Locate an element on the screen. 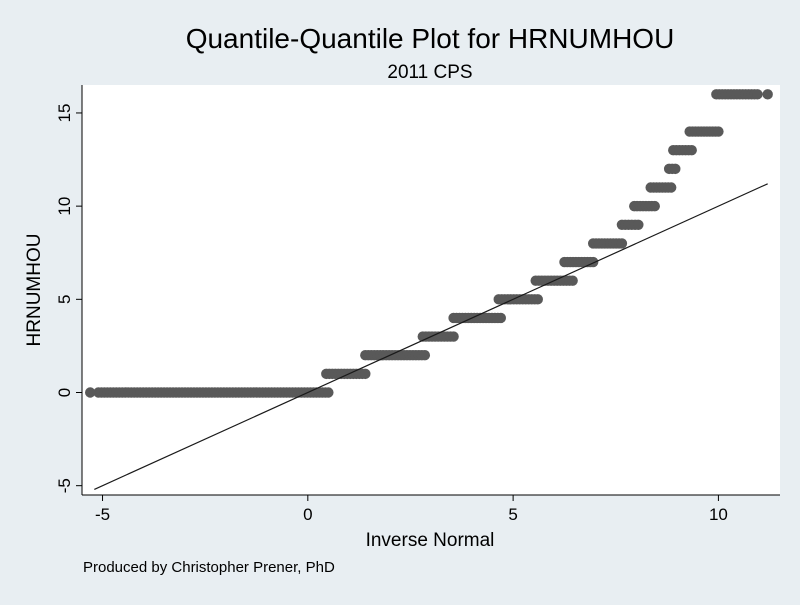  y-axis-label: HRNUMHOU is located at coordinates (34, 290).